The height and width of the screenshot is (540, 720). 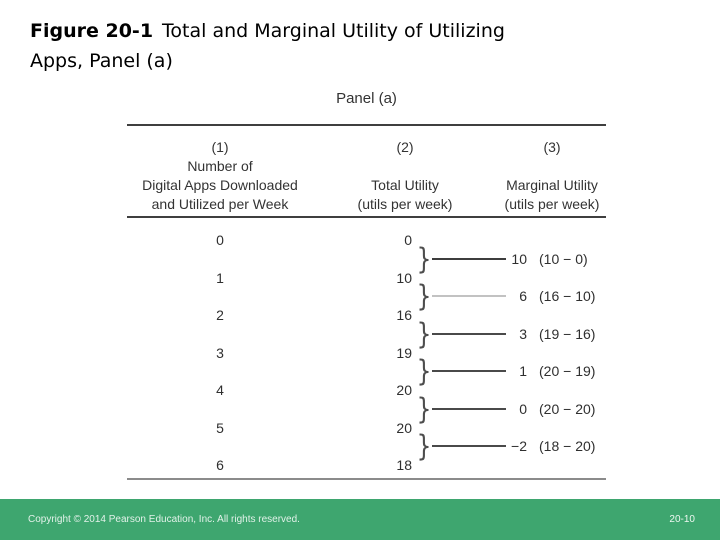 I want to click on panel-label: Panel (a), so click(x=366, y=98).